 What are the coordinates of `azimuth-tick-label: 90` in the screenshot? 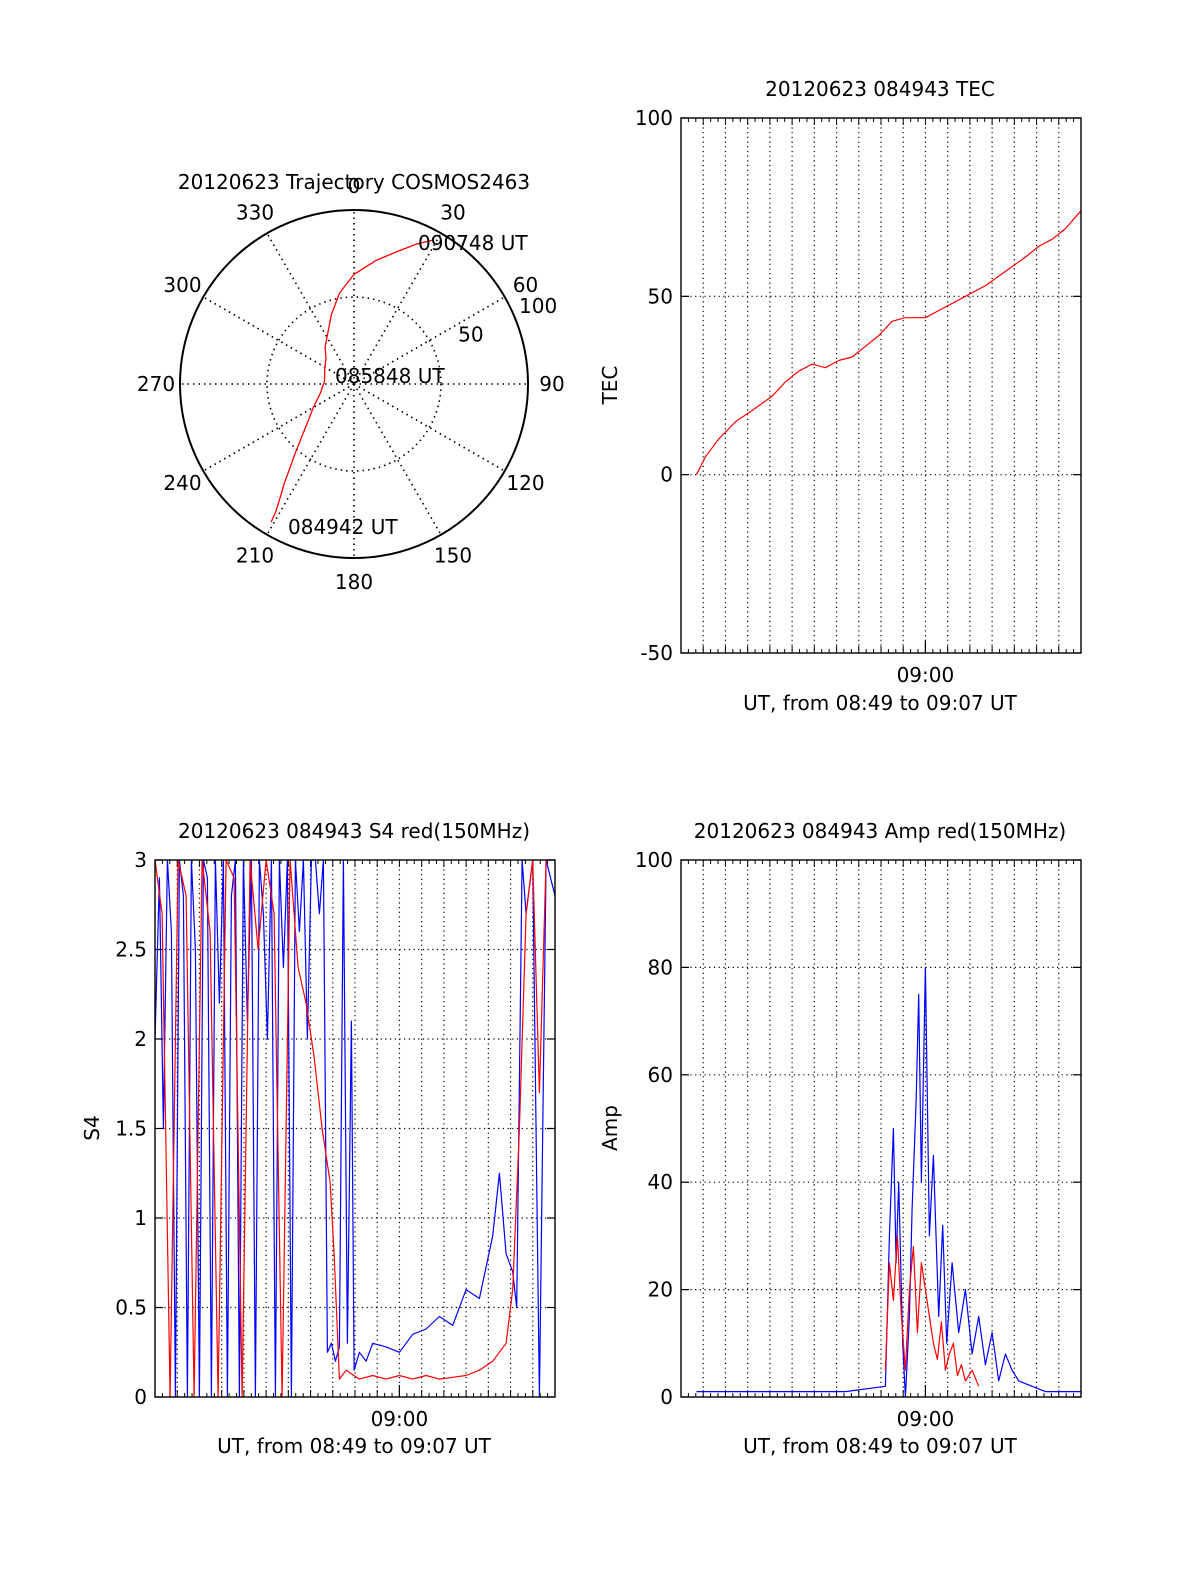 It's located at (551, 384).